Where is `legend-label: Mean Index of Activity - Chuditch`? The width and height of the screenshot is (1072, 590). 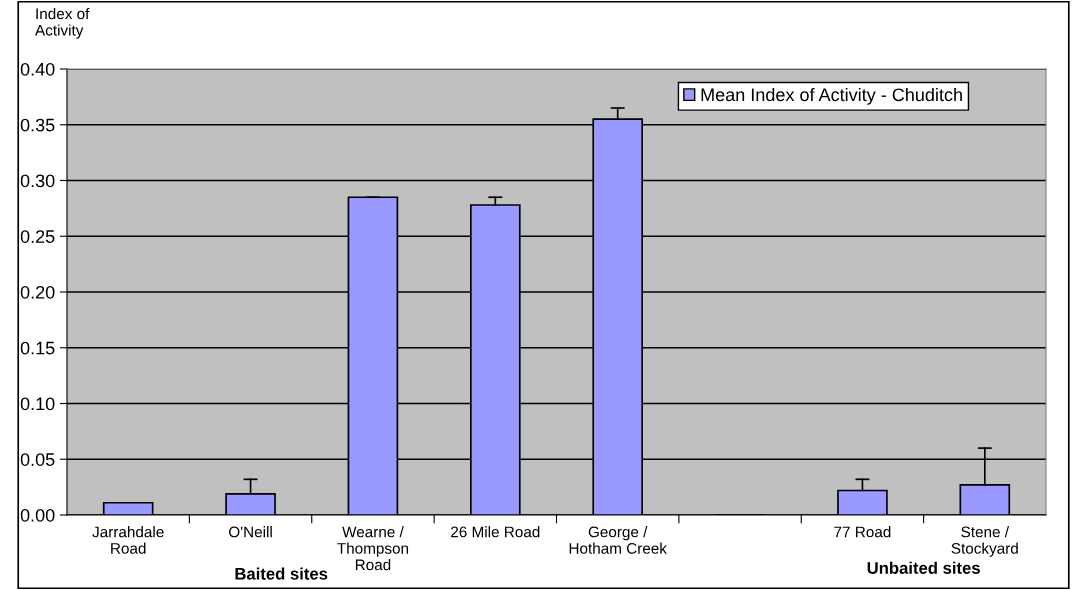
legend-label: Mean Index of Activity - Chuditch is located at coordinates (831, 96).